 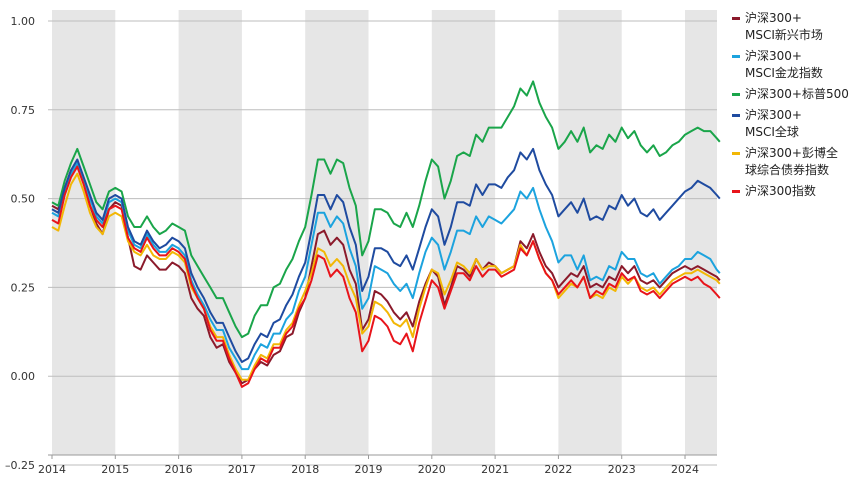 I want to click on legend-label: 沪深300+彭博全 球综合债券指数, so click(x=791, y=161).